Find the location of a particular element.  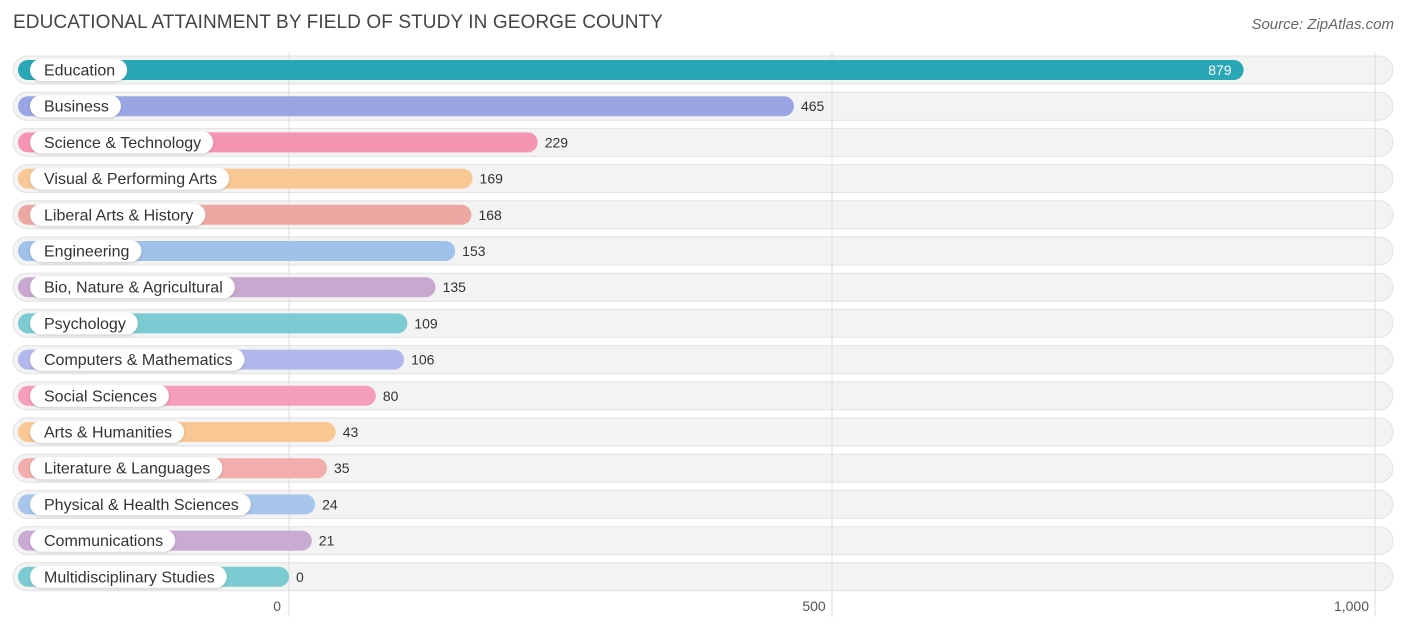

value-label: 229 is located at coordinates (557, 142).